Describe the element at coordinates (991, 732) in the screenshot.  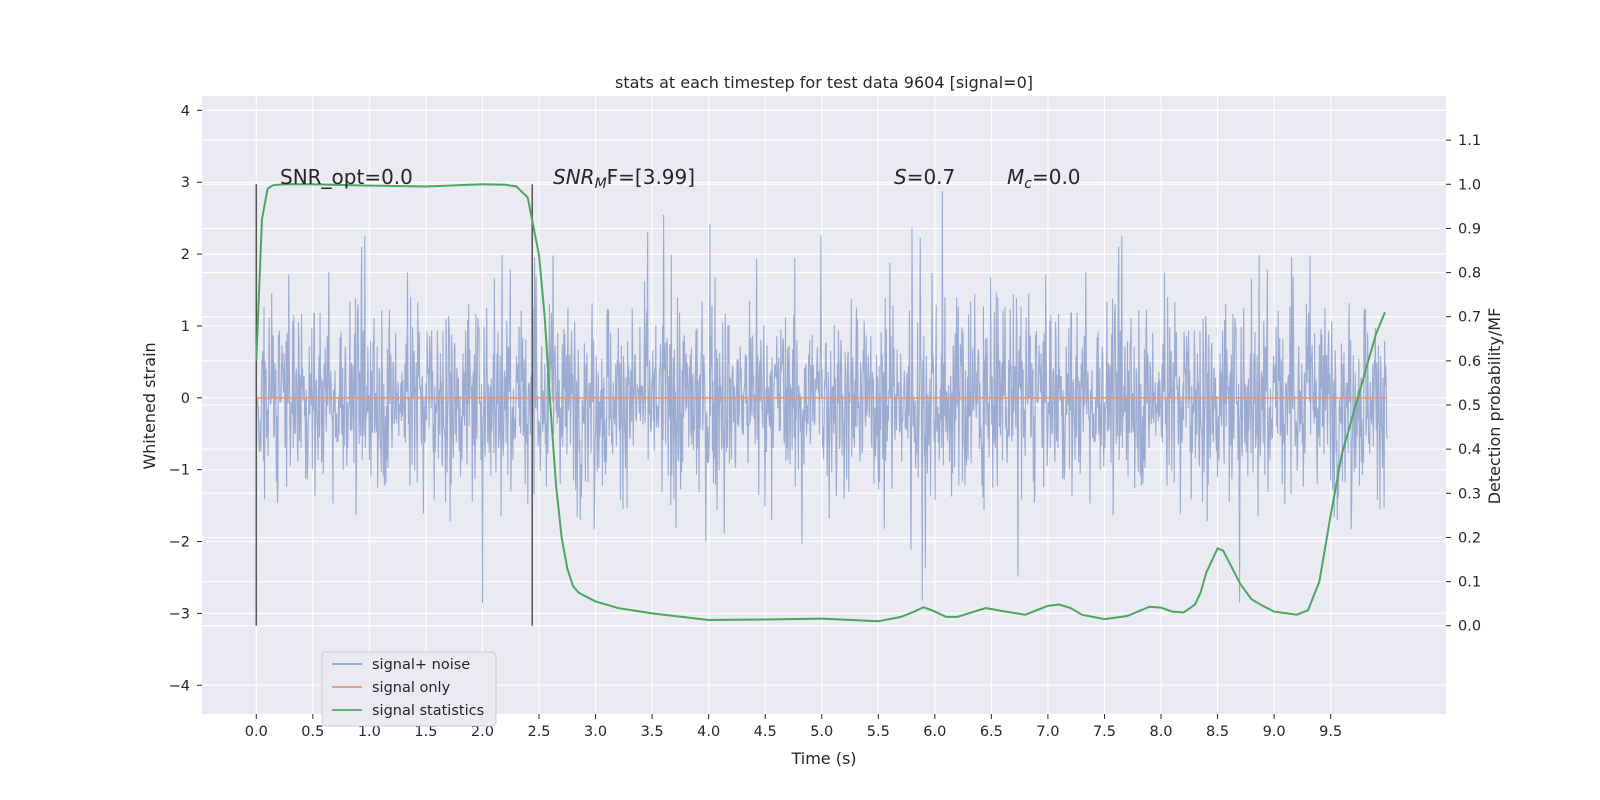
I see `x-tick-label: 6.5` at that location.